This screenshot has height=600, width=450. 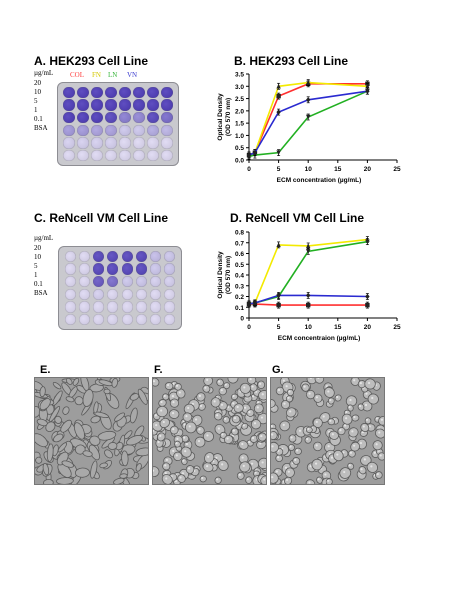 I want to click on y-tick-label: 0.3, so click(x=239, y=286).